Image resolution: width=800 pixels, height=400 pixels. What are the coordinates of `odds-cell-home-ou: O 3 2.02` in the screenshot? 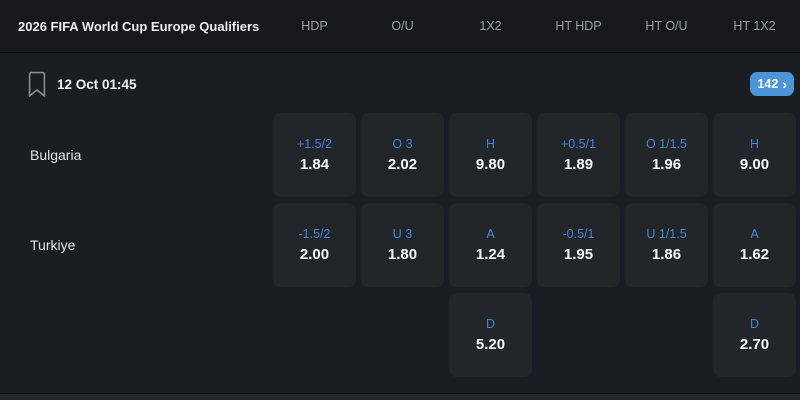 It's located at (402, 155).